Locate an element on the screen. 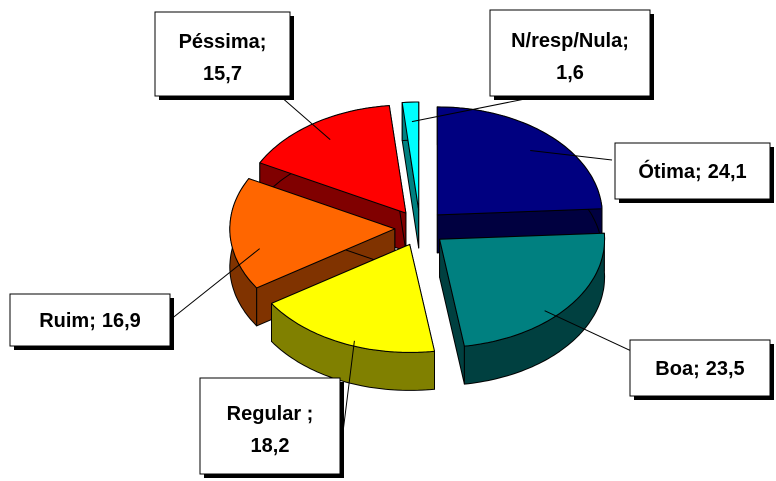 The height and width of the screenshot is (481, 776). data-label: Boa; 23,5 is located at coordinates (699, 369).